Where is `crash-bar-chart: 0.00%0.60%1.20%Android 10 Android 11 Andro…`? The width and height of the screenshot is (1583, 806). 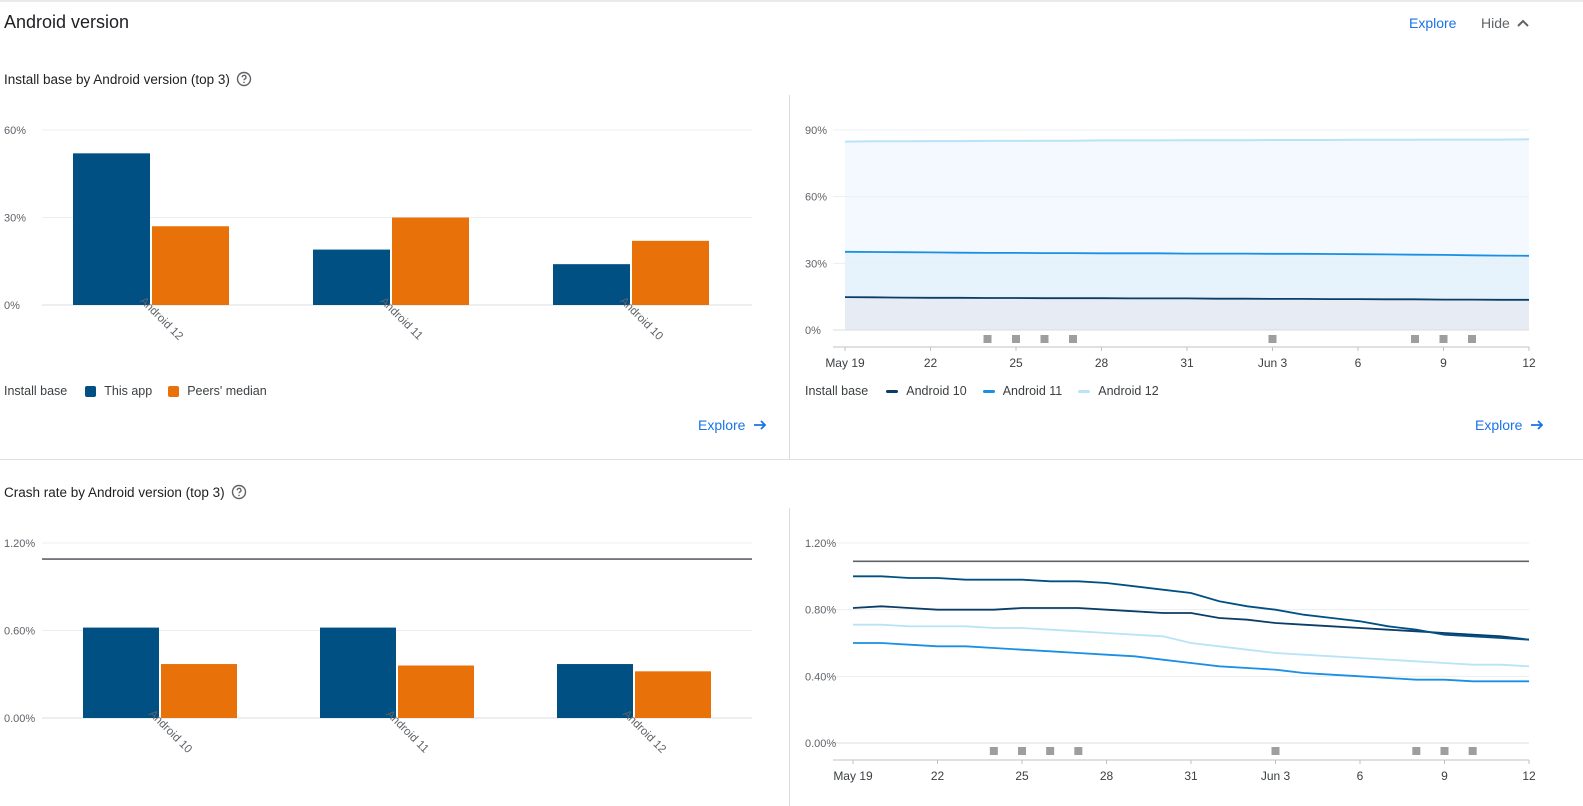
crash-bar-chart: 0.00%0.60%1.20%Android 10 Android 11 Andro… is located at coordinates (378, 647).